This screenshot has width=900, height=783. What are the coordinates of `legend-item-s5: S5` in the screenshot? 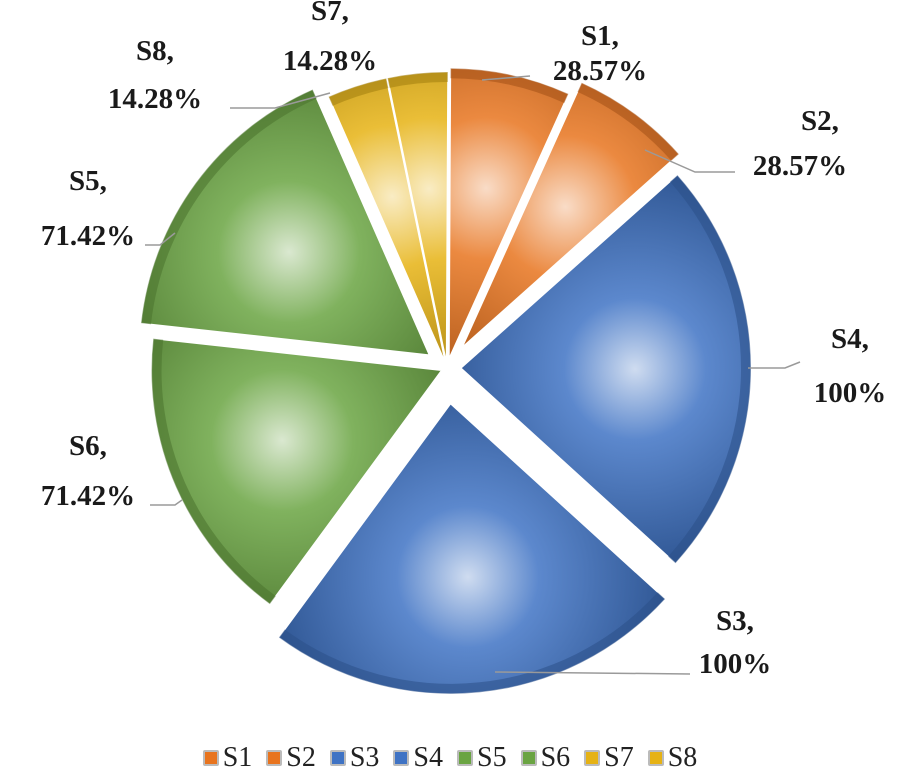 It's located at (482, 758).